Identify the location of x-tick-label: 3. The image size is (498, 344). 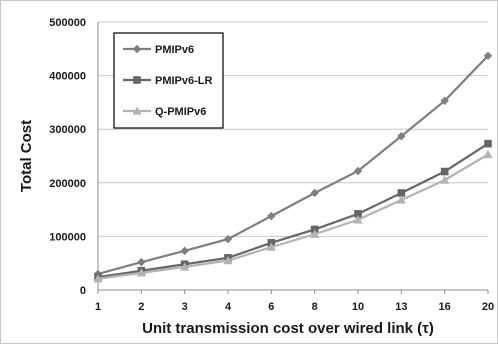
(185, 307).